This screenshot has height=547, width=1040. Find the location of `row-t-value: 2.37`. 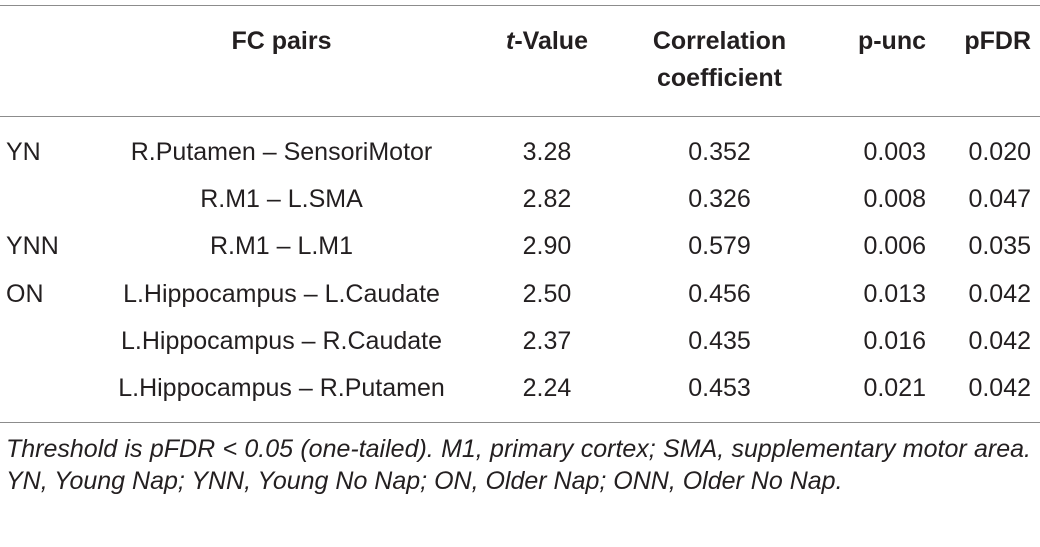

row-t-value: 2.37 is located at coordinates (547, 341).